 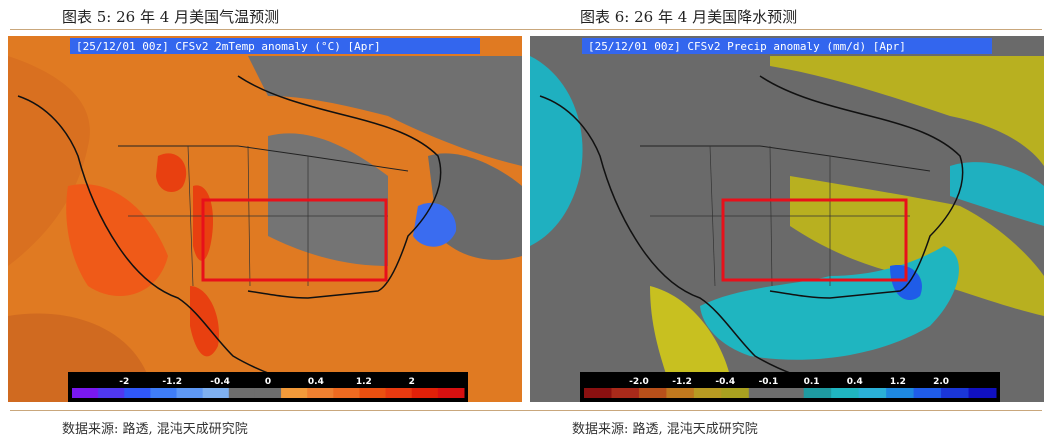 What do you see at coordinates (435, 224) in the screenshot?
I see `cold-anomaly-east` at bounding box center [435, 224].